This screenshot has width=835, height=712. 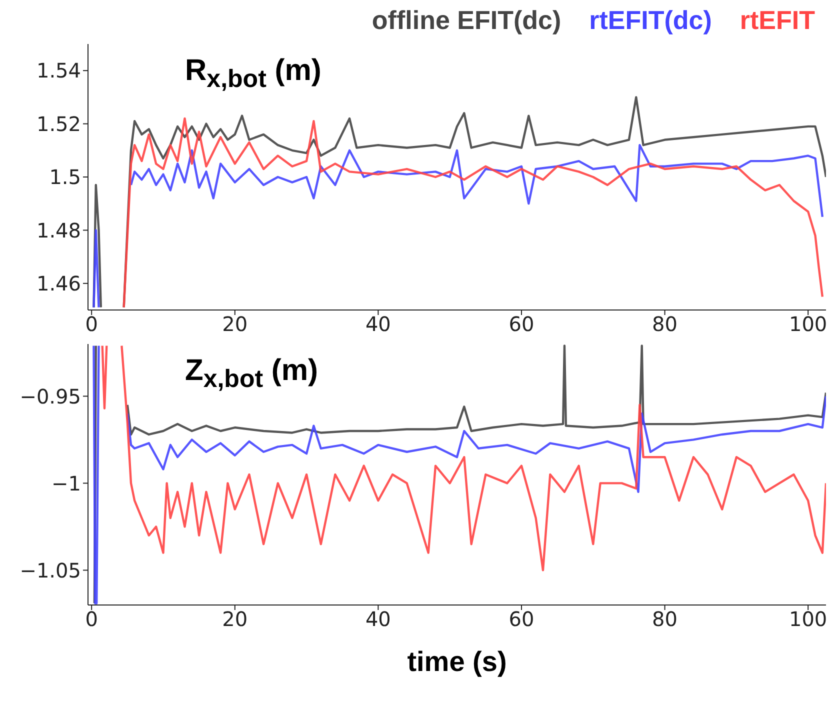 What do you see at coordinates (58, 70) in the screenshot?
I see `y-tick-label: 1.54` at bounding box center [58, 70].